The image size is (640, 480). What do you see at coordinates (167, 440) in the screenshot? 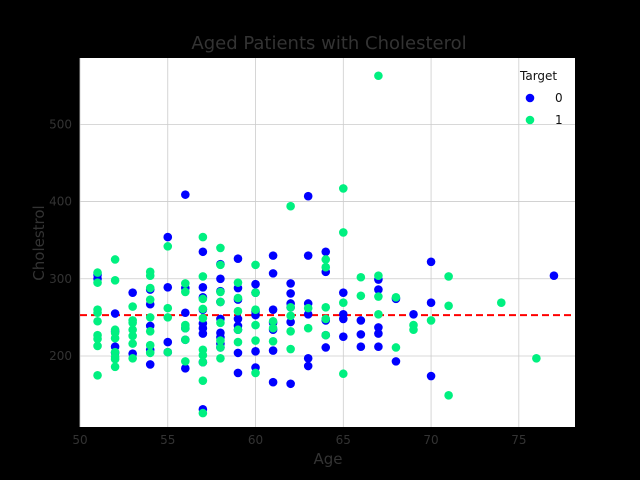
I see `x-tick-label: 55` at bounding box center [167, 440].